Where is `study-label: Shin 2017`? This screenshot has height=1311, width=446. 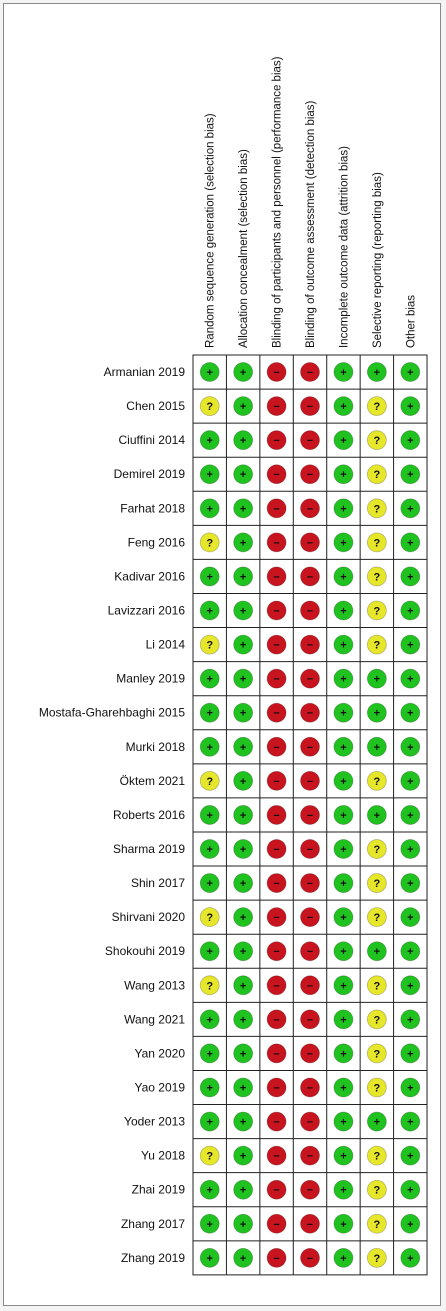
study-label: Shin 2017 is located at coordinates (158, 883).